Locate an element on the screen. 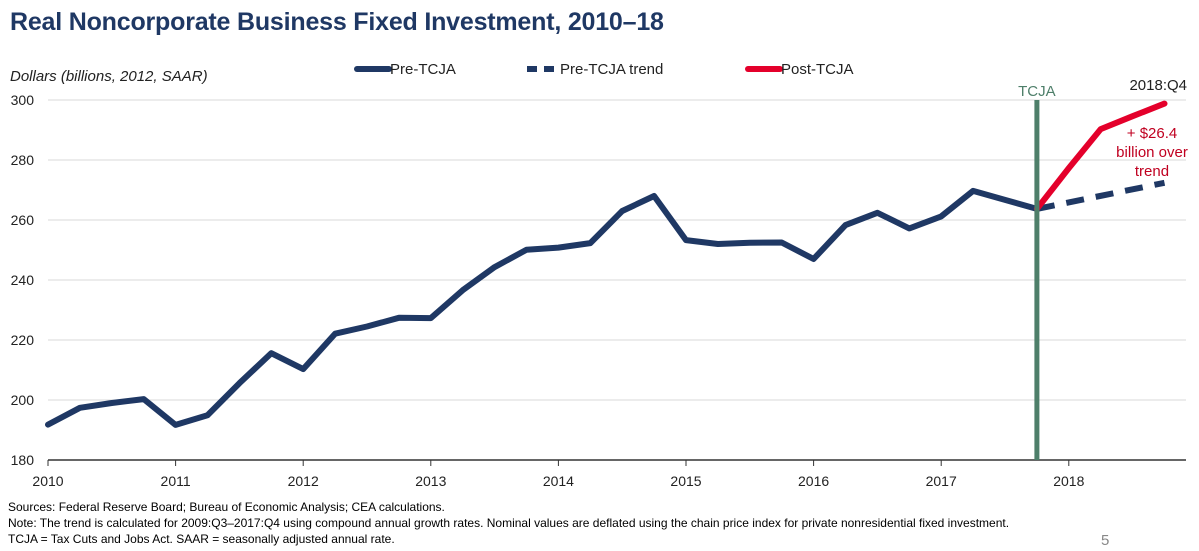  y-tick-label: 280 is located at coordinates (23, 160).